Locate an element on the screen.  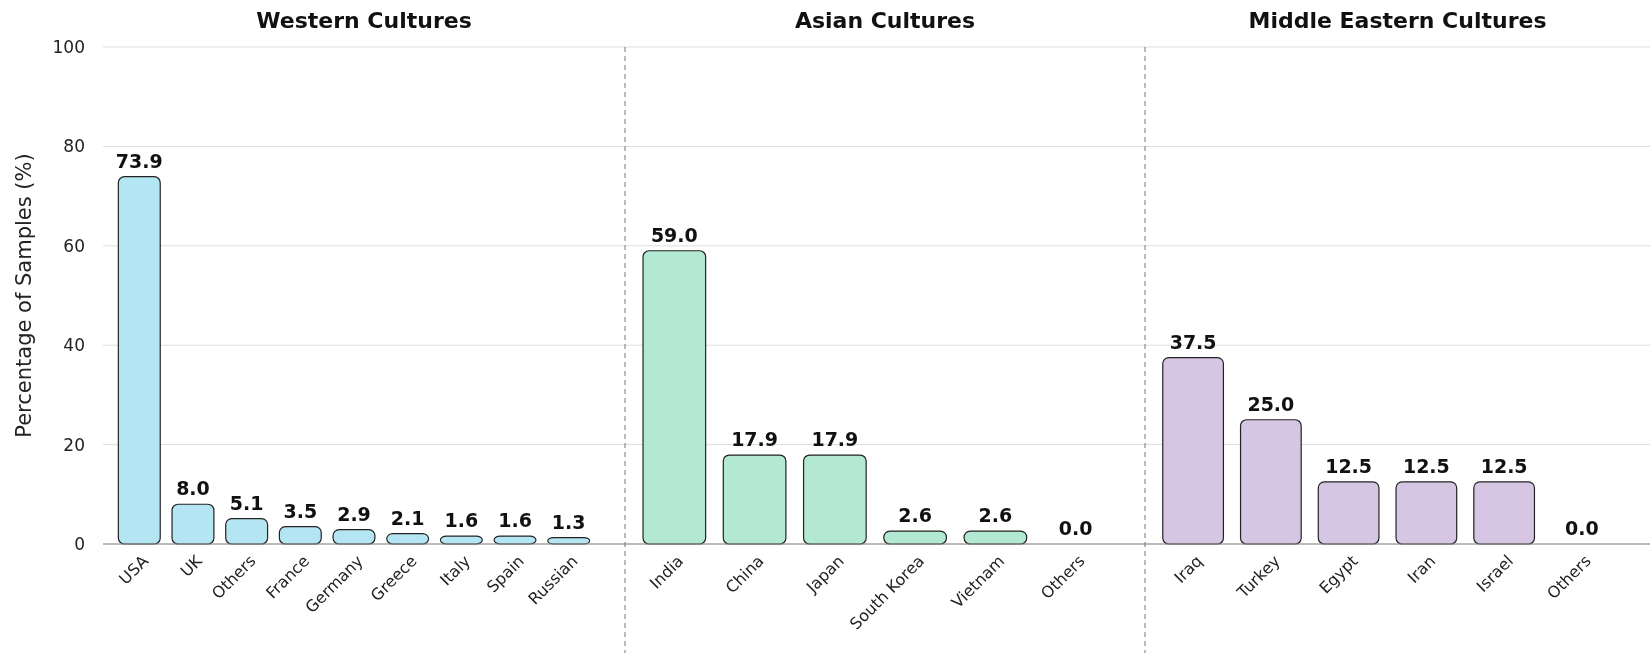
data-label: 2.1 is located at coordinates (407, 517).